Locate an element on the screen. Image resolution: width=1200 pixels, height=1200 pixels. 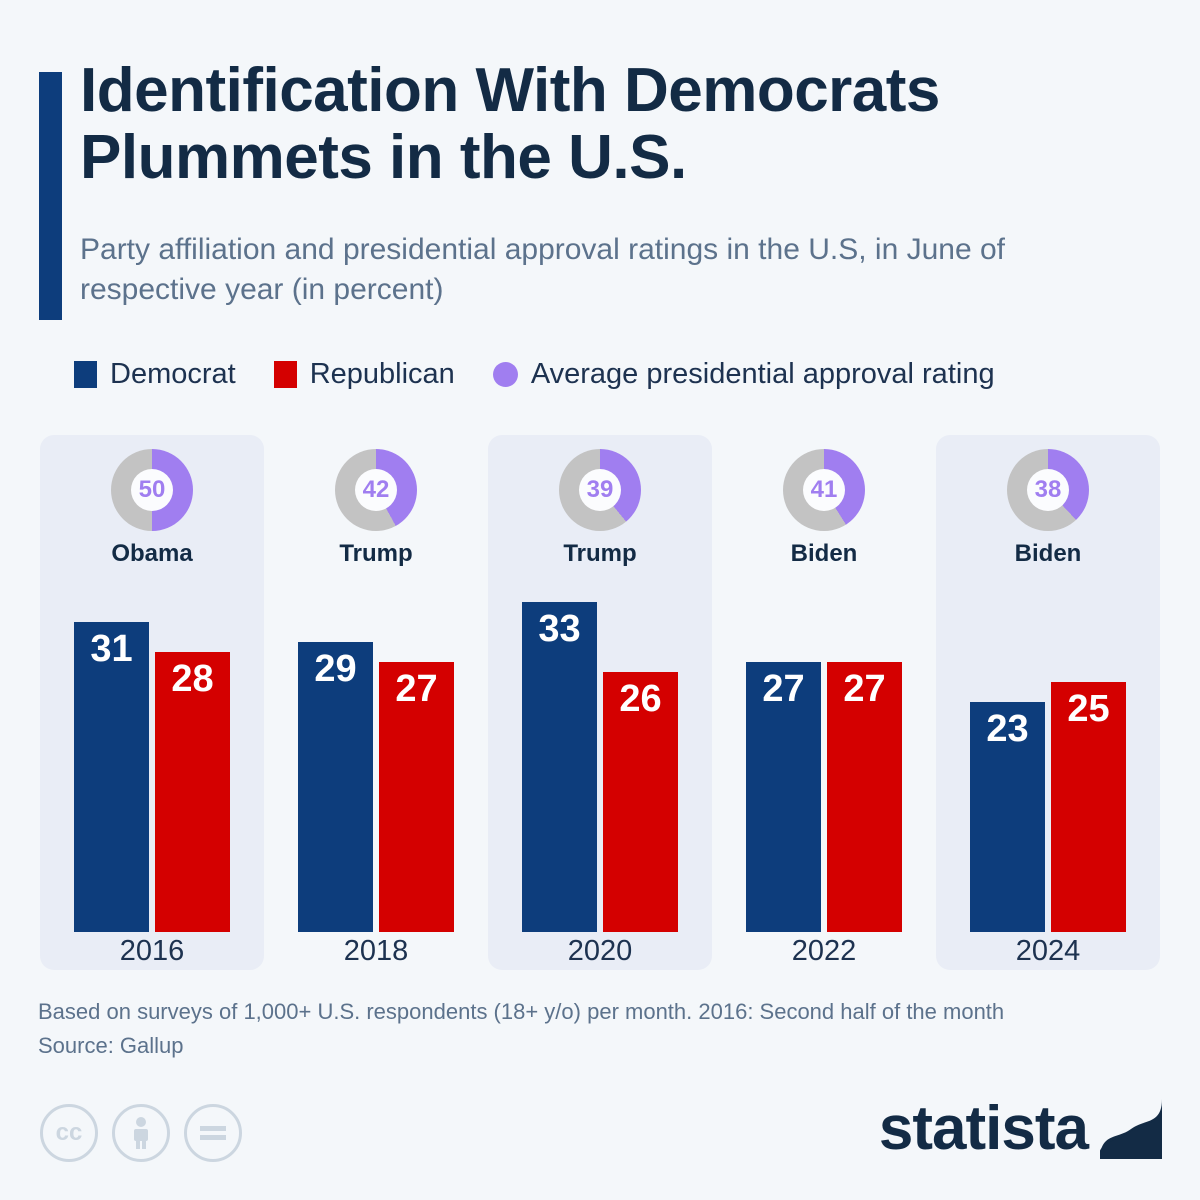
chart-group-2016: 50 Obama 31 28 2016 is located at coordinates (152, 702).